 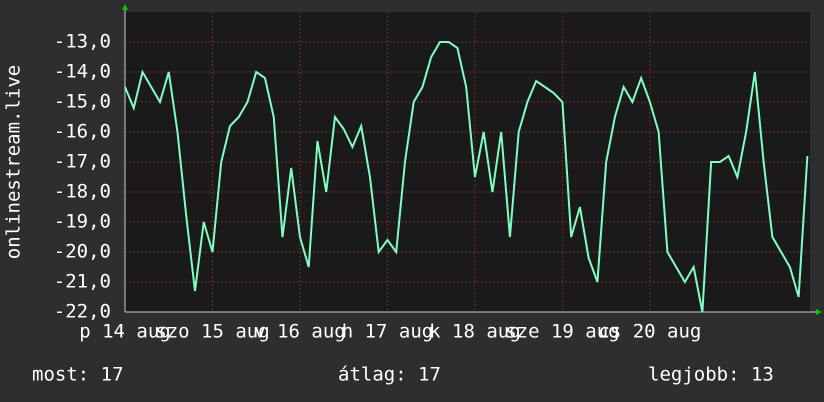 I want to click on footer-stat: most: 17, so click(x=78, y=375).